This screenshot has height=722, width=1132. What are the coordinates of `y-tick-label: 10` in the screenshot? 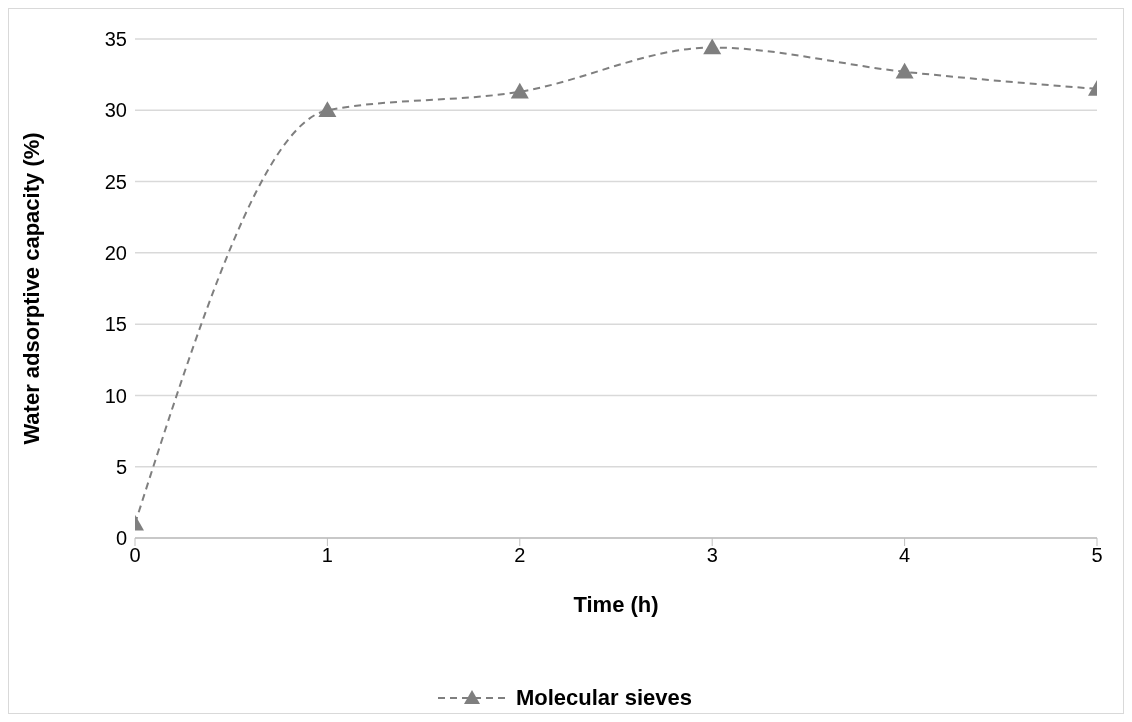 It's located at (115, 395).